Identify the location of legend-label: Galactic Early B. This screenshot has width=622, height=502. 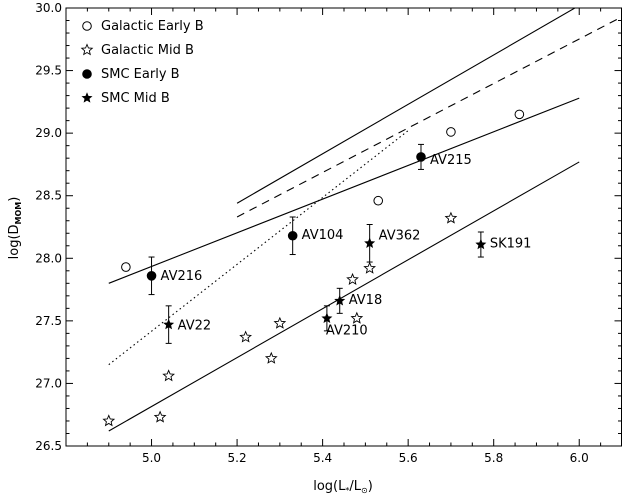
(152, 26).